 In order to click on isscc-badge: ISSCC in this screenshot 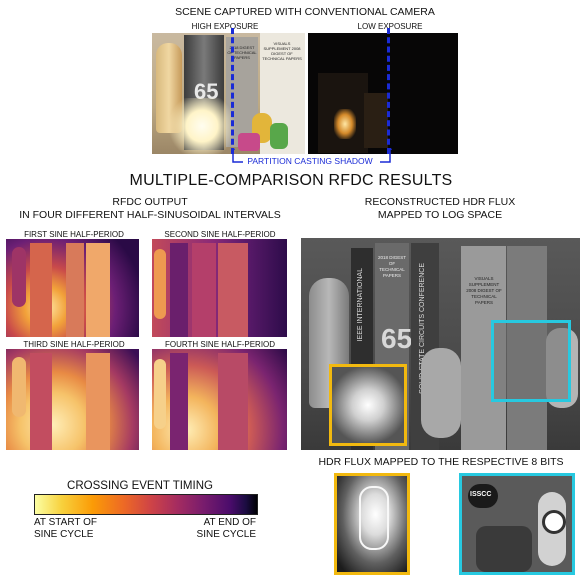, I will do `click(483, 496)`.